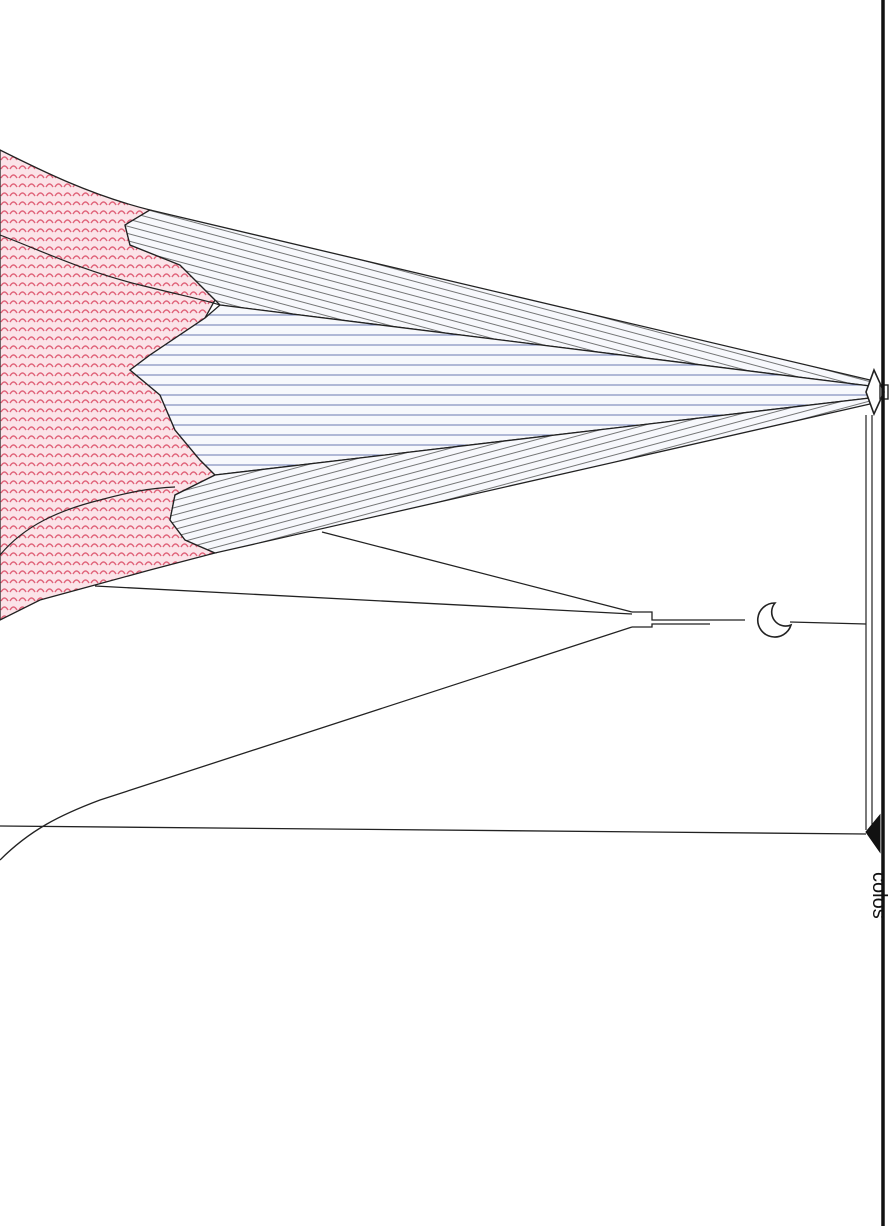  I want to click on eyepiece-stub, so click(688, 616).